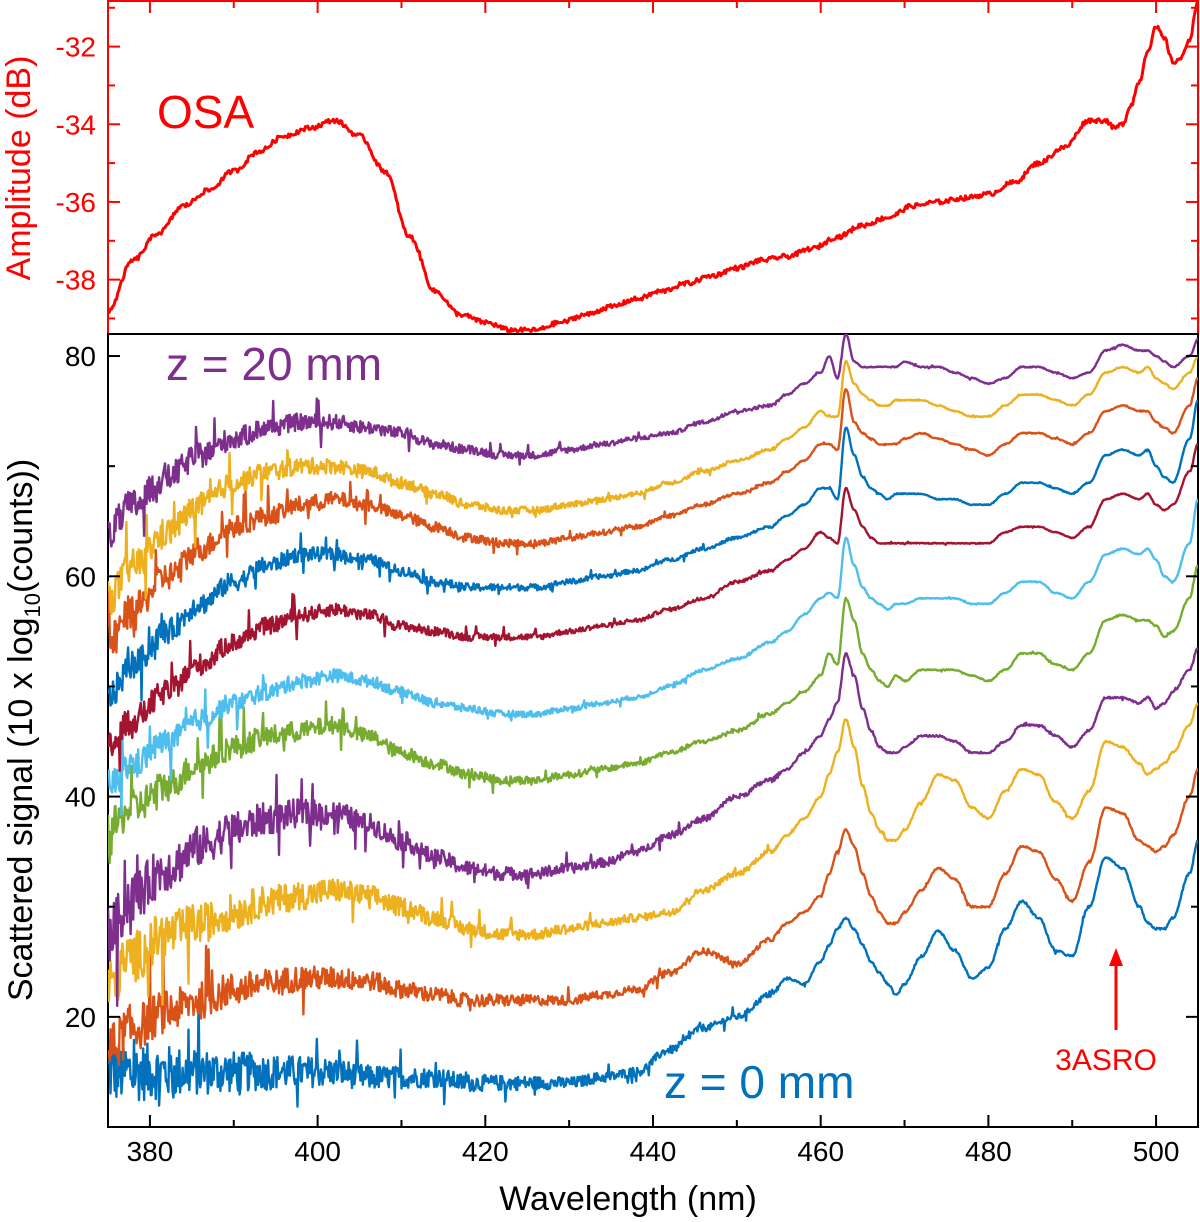 The image size is (1200, 1222). Describe the element at coordinates (317, 1151) in the screenshot. I see `x-tick-label: 400` at that location.